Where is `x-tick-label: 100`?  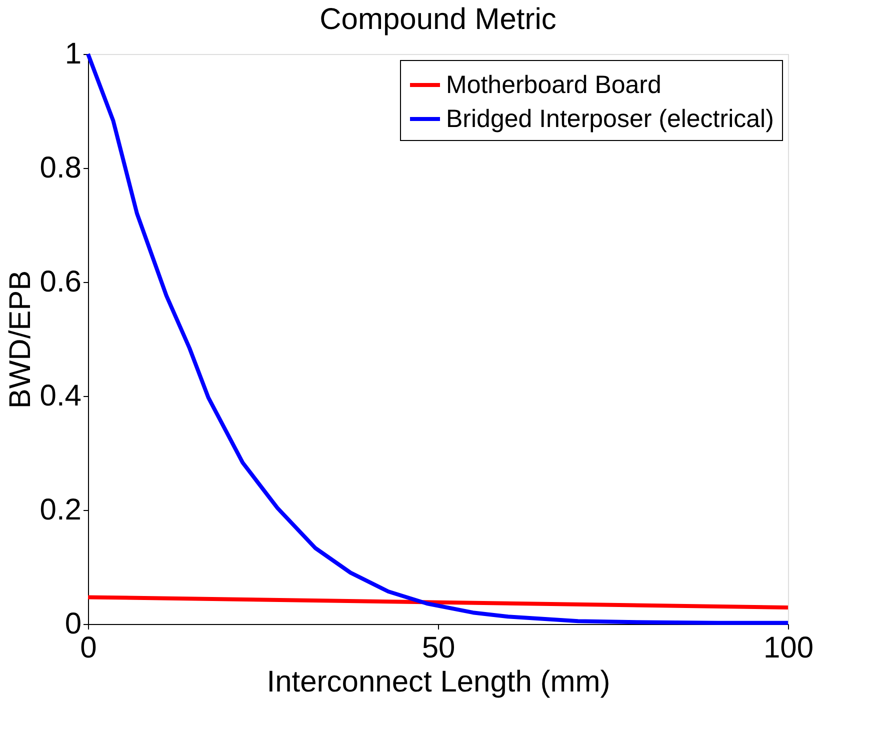 x-tick-label: 100 is located at coordinates (788, 648).